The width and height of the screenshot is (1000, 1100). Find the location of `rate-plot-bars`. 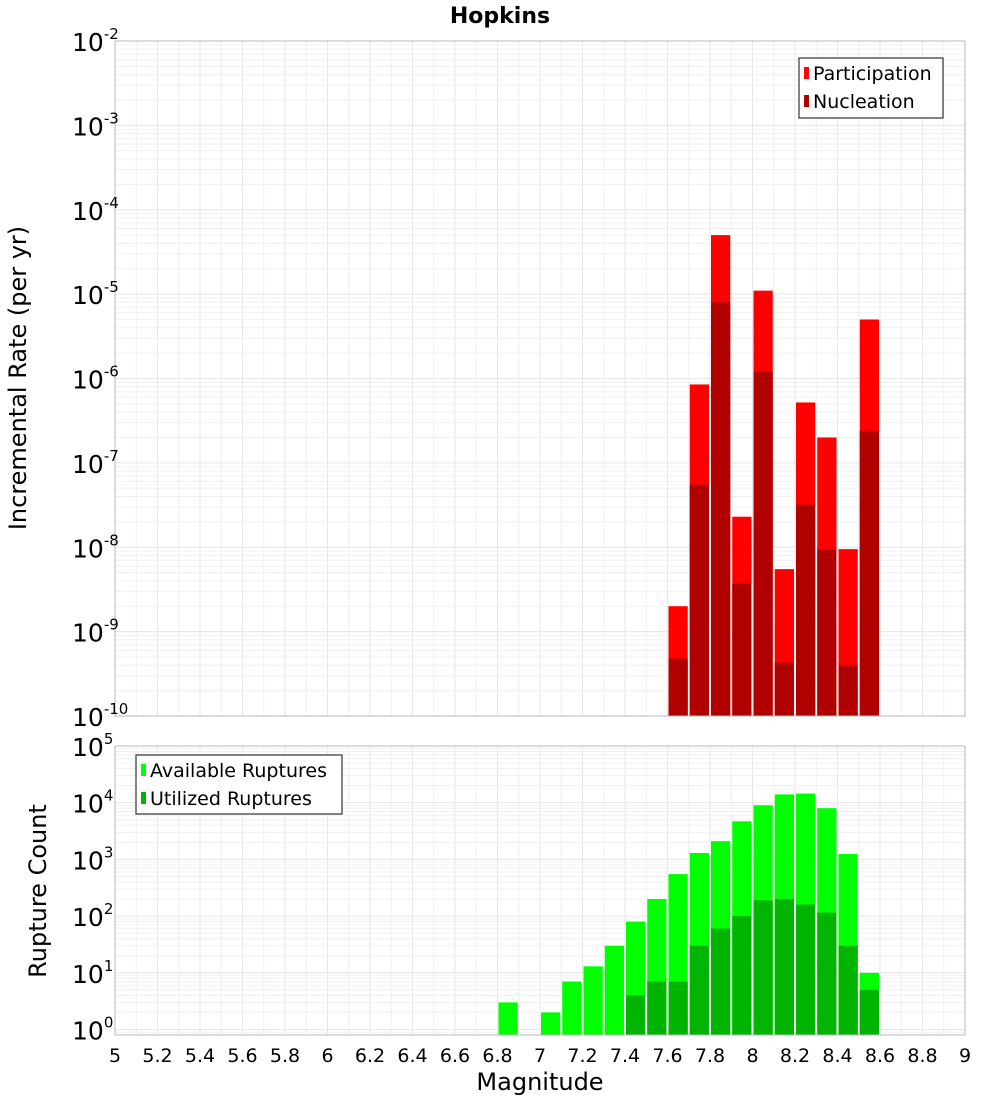

rate-plot-bars is located at coordinates (773, 475).